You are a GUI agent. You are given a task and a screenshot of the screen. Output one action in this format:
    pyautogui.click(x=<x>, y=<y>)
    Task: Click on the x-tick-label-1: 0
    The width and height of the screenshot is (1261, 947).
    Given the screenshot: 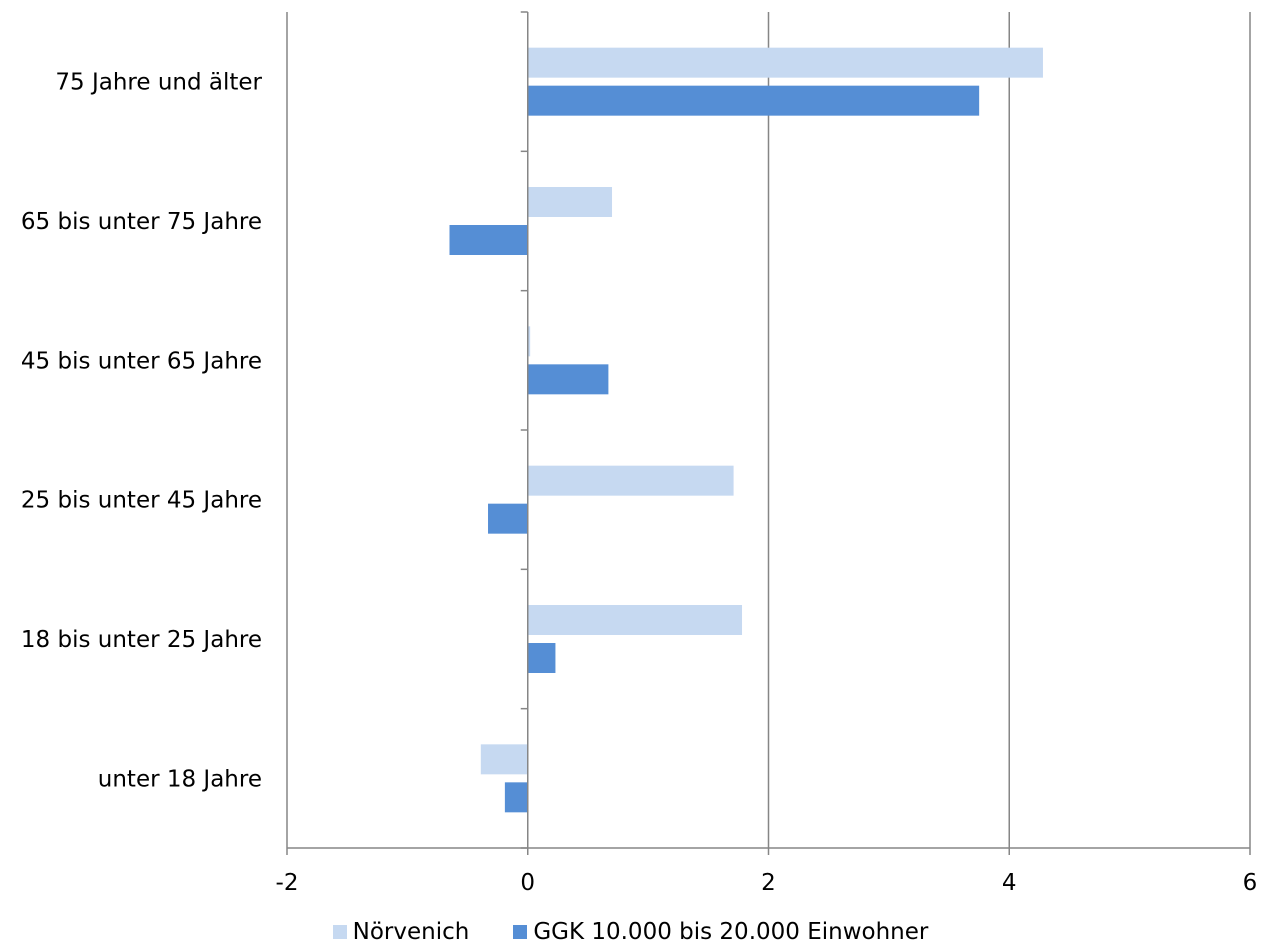 What is the action you would take?
    pyautogui.click(x=527, y=883)
    